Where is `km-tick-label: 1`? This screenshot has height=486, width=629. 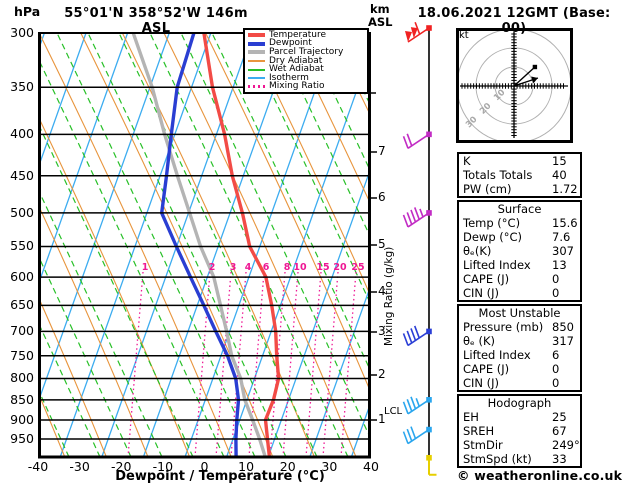 km-tick-label: 1 is located at coordinates (382, 419).